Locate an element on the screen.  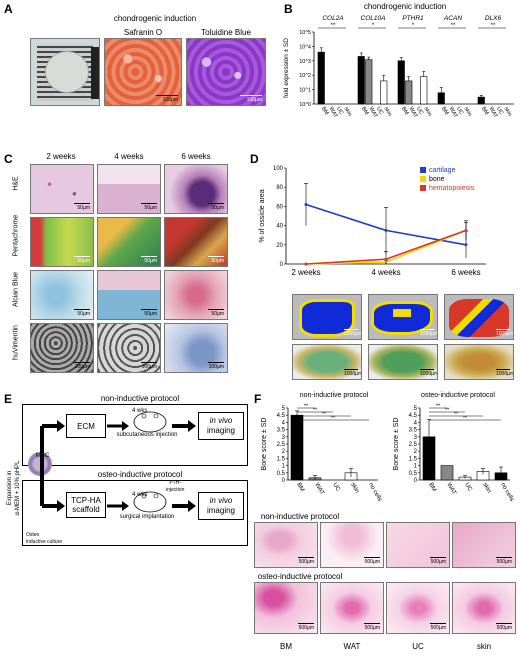
f-left-title: non-inductive protocol is located at coordinates (334, 395).